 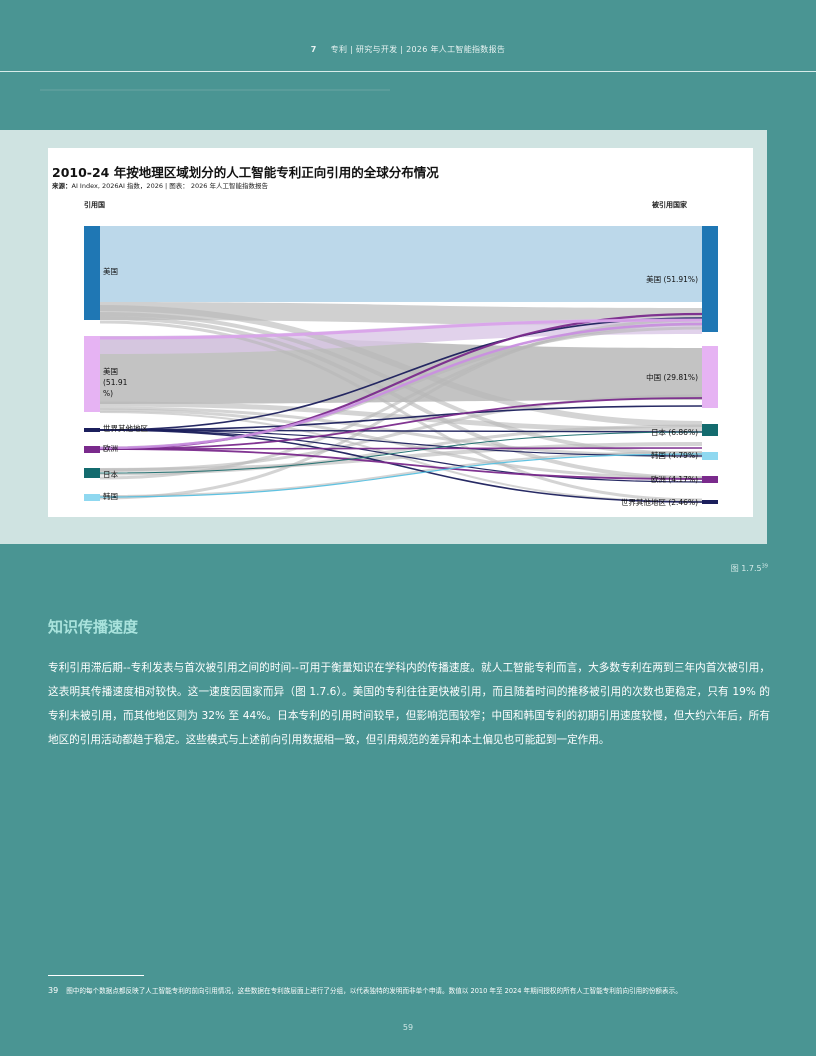 I want to click on page-number: 59, so click(x=408, y=1027).